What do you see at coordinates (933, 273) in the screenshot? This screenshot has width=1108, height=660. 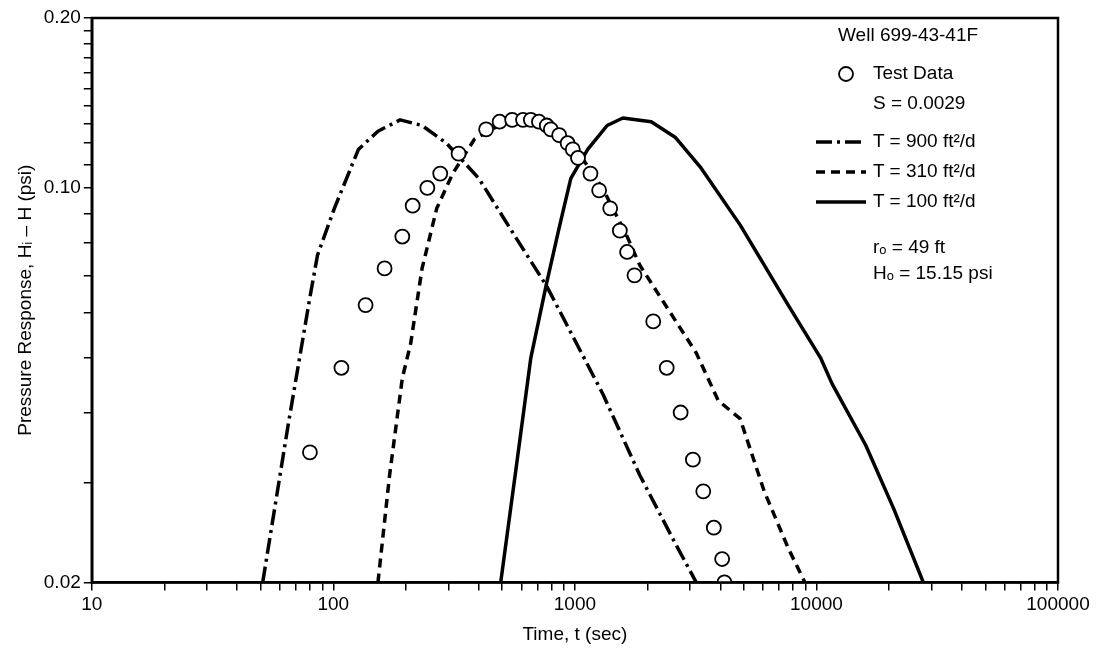 I see `annotation: Hₒ = 15.15 psi` at bounding box center [933, 273].